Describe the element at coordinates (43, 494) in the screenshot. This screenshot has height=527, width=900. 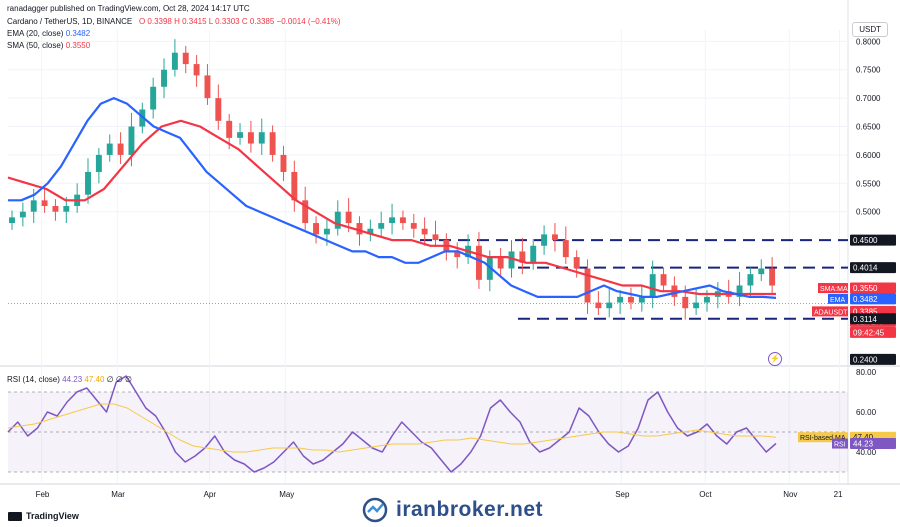
I see `time-tick-label: Feb` at that location.